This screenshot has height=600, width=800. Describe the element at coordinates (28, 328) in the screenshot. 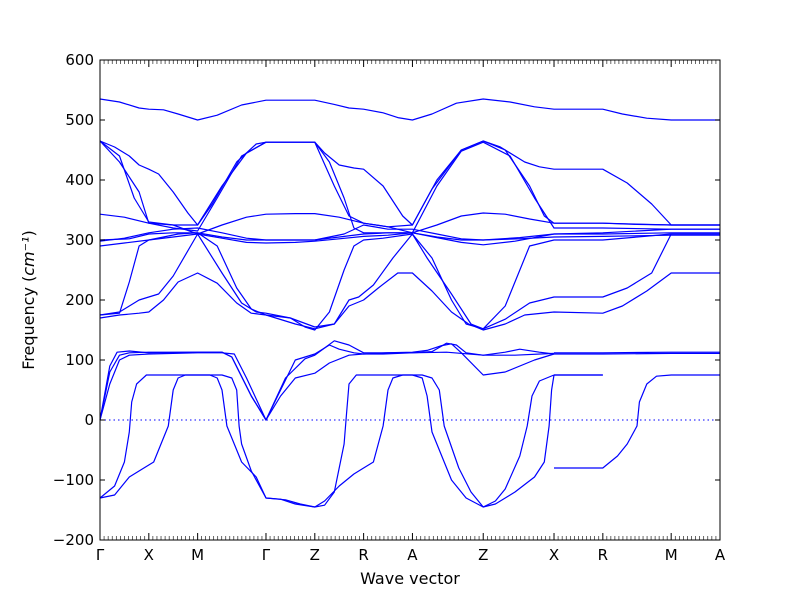

I see `y-axis-label-text: Frequency` at that location.